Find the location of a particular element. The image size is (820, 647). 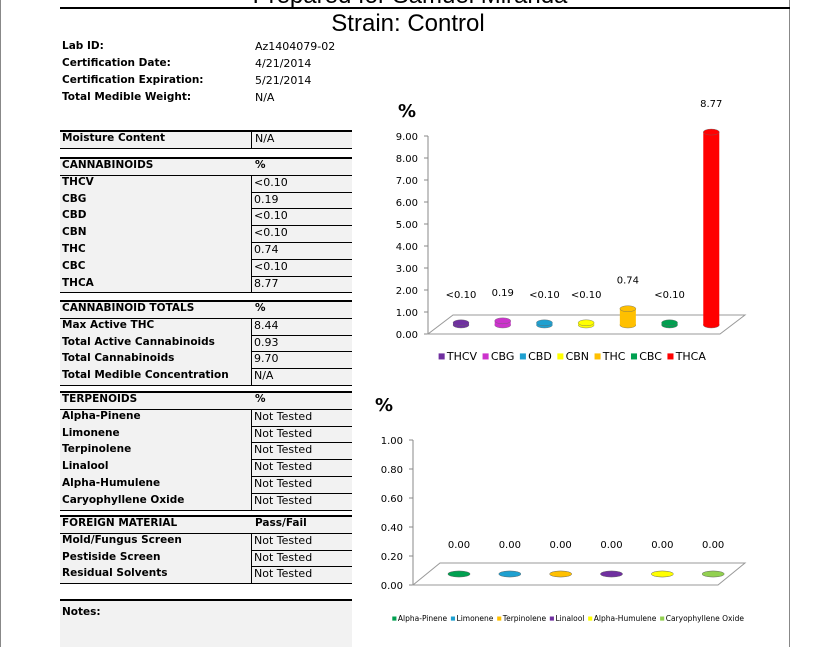

value-label: 0.74 is located at coordinates (628, 281).